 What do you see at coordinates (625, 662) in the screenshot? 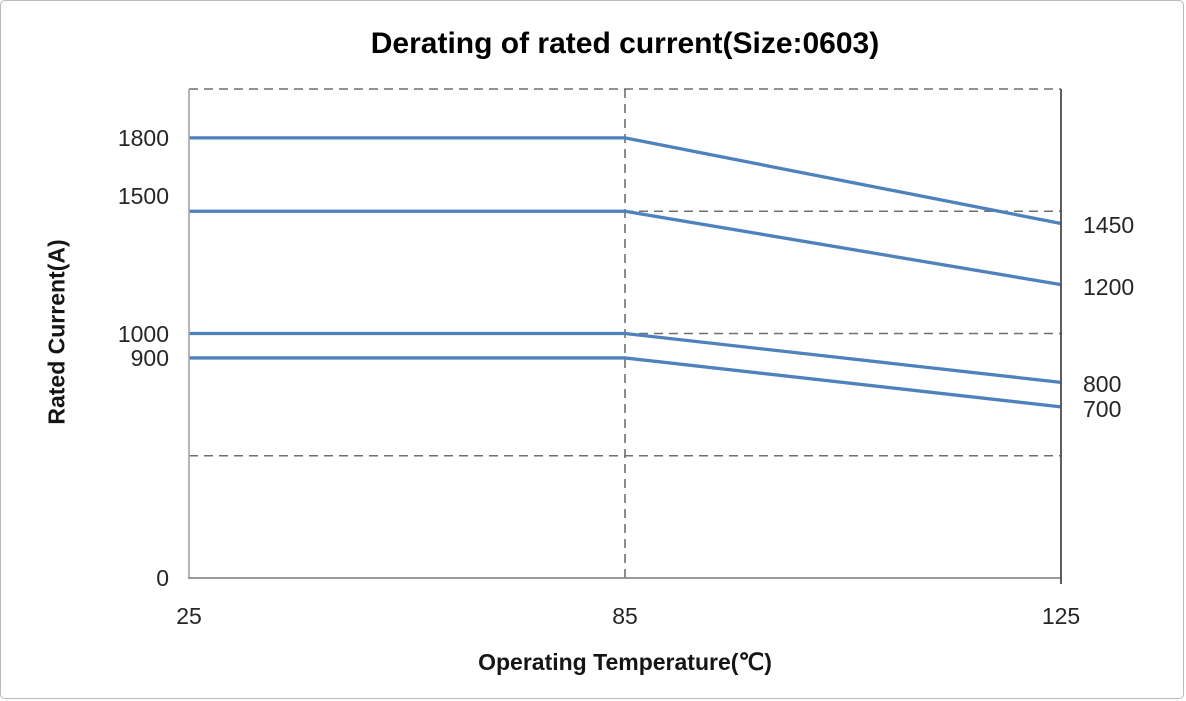
I see `x-axis-title: Operating Temperature(℃)` at bounding box center [625, 662].